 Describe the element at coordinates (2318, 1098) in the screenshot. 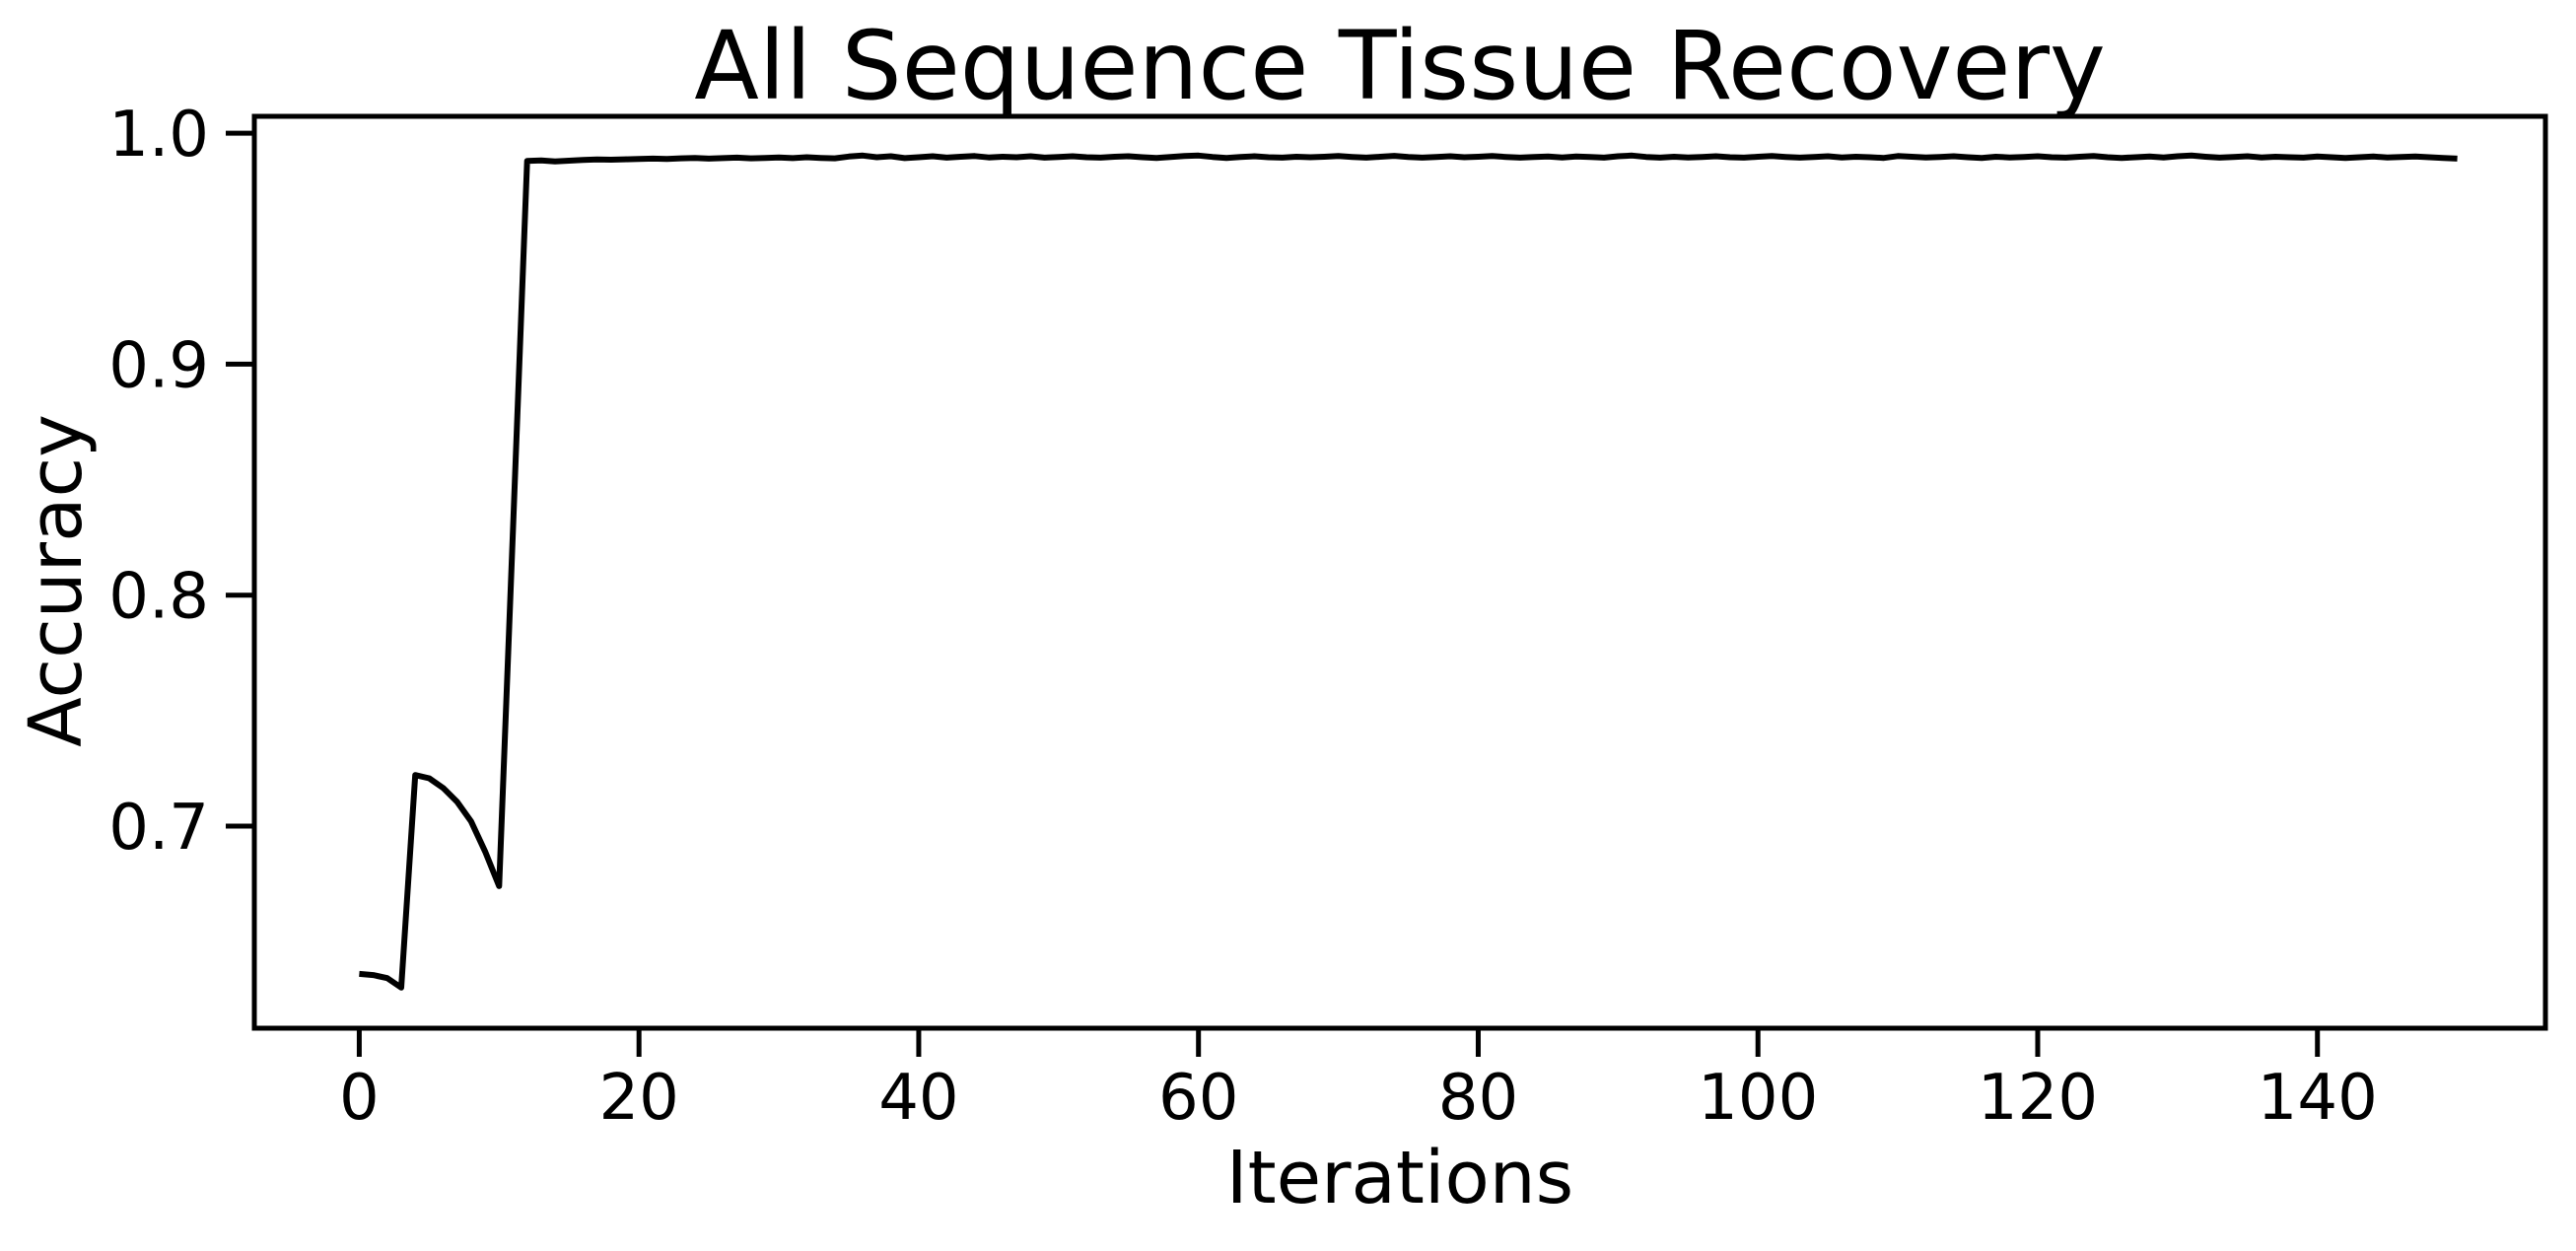

I see `x-tick-label: 140` at that location.